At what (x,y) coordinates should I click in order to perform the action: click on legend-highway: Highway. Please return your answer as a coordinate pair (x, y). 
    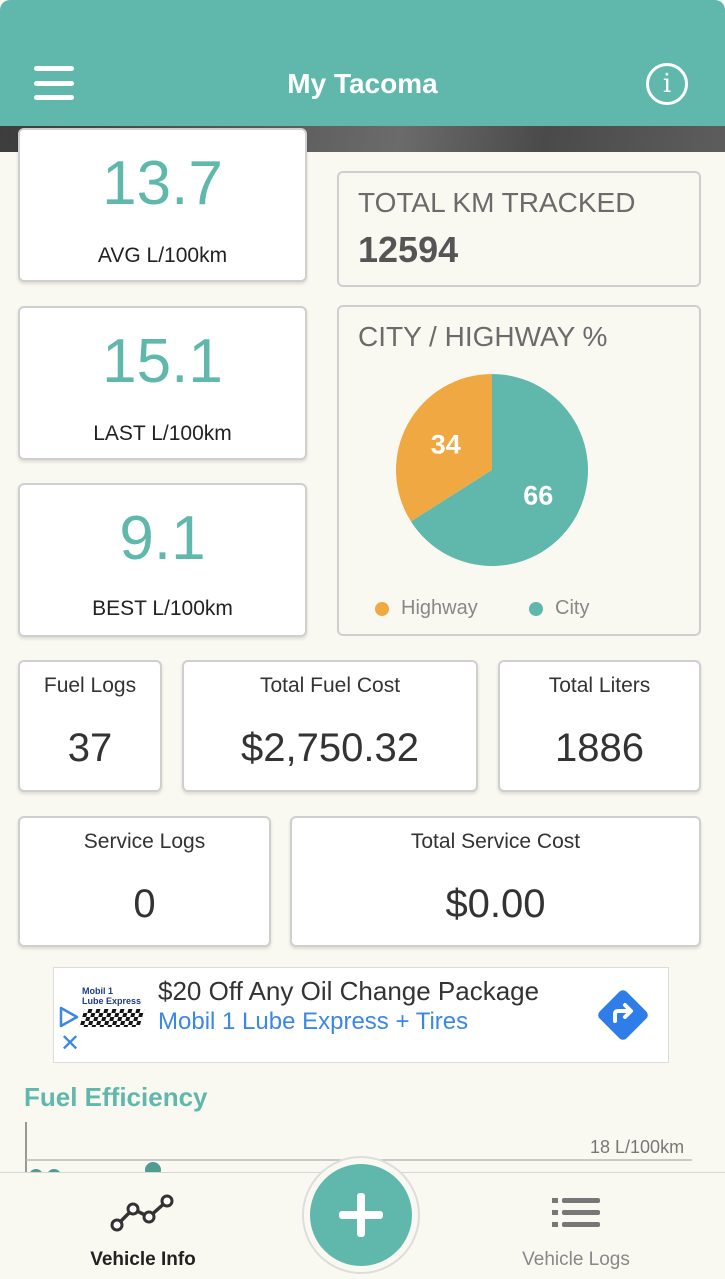
    Looking at the image, I should click on (426, 608).